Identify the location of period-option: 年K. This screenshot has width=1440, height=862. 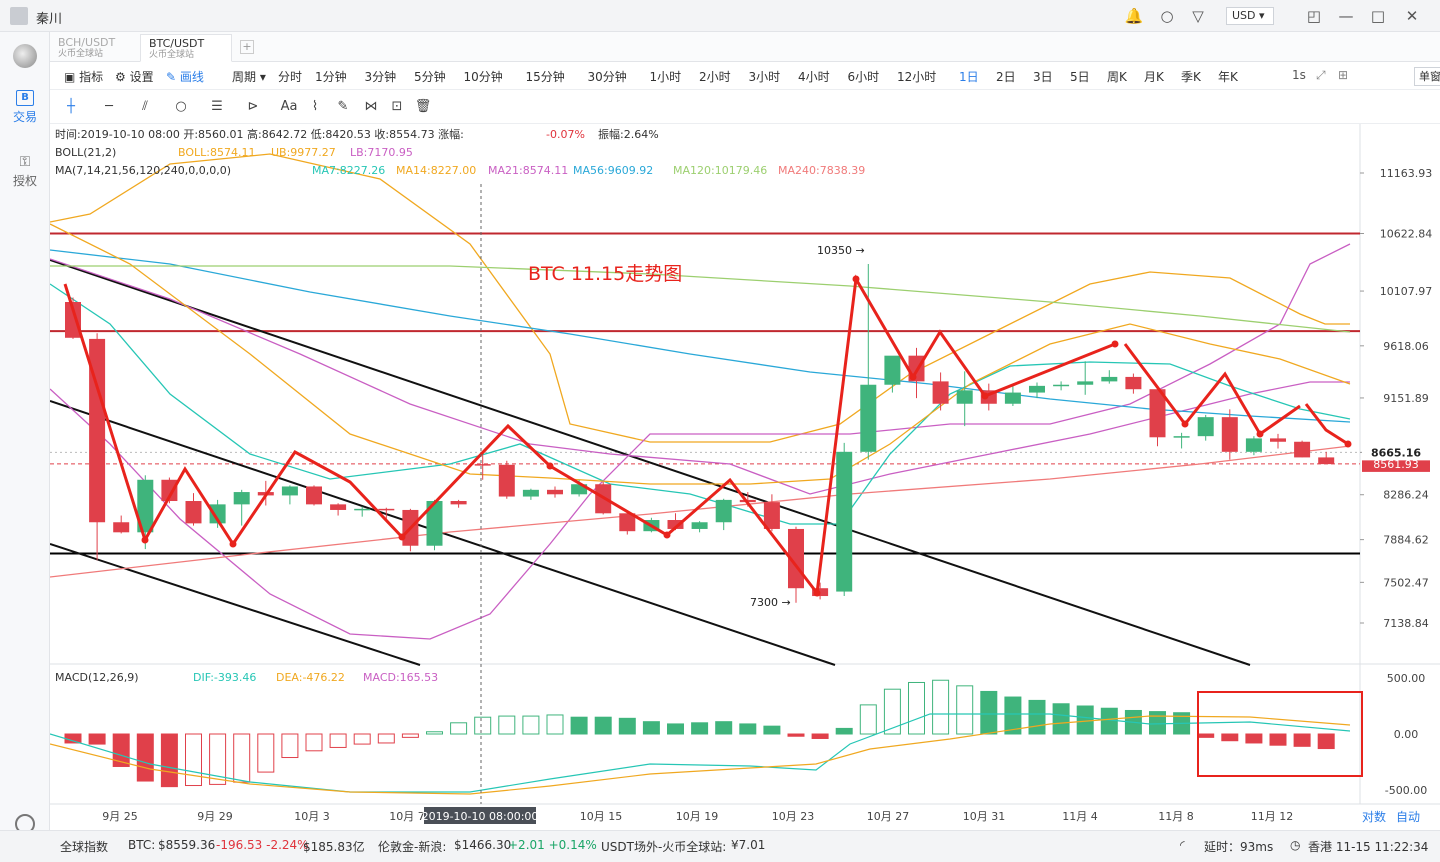
(1228, 77).